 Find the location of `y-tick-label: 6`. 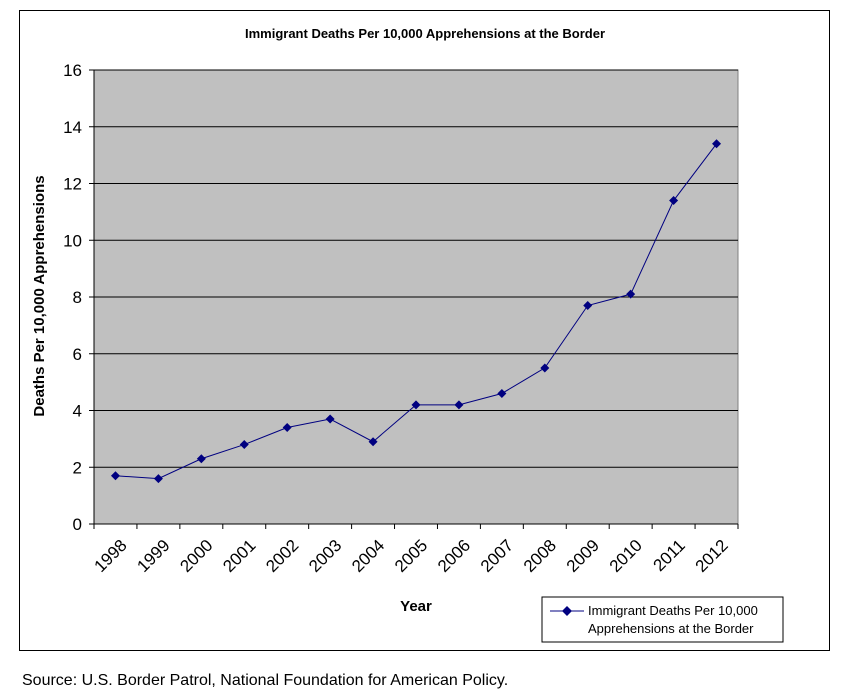

y-tick-label: 6 is located at coordinates (77, 354).